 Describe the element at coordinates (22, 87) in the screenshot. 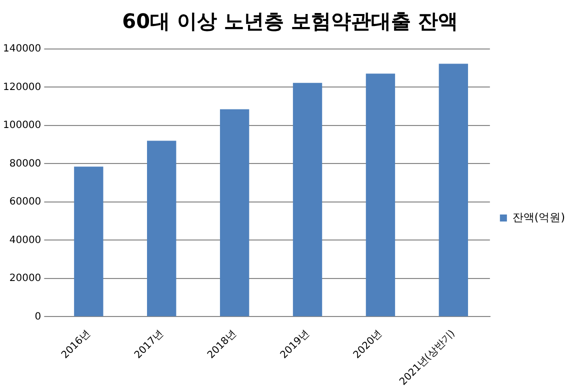

I see `y-tick-label: 120000` at that location.